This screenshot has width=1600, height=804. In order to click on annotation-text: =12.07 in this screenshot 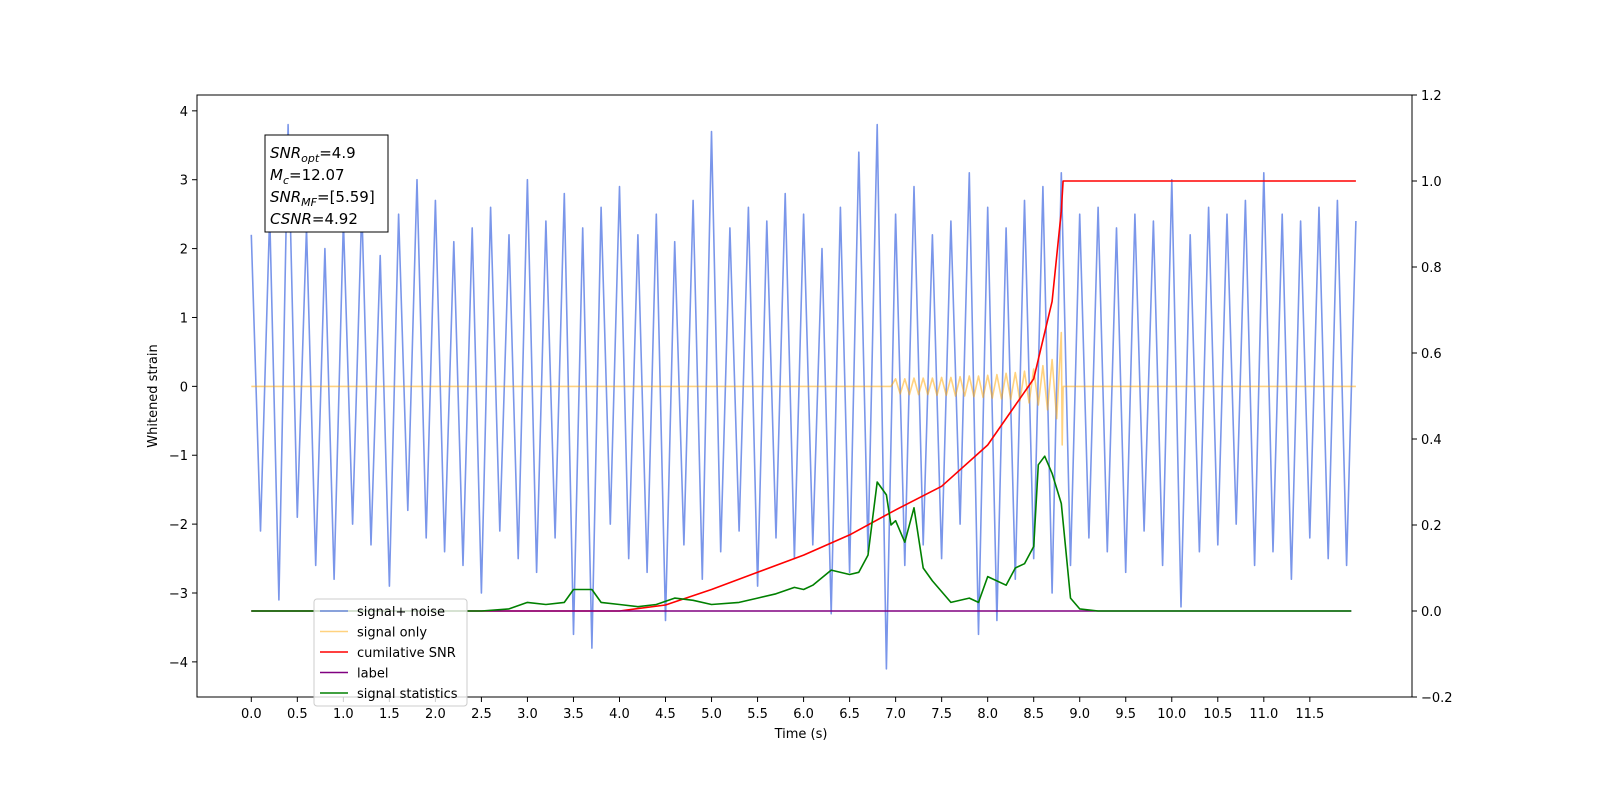, I will do `click(317, 175)`.